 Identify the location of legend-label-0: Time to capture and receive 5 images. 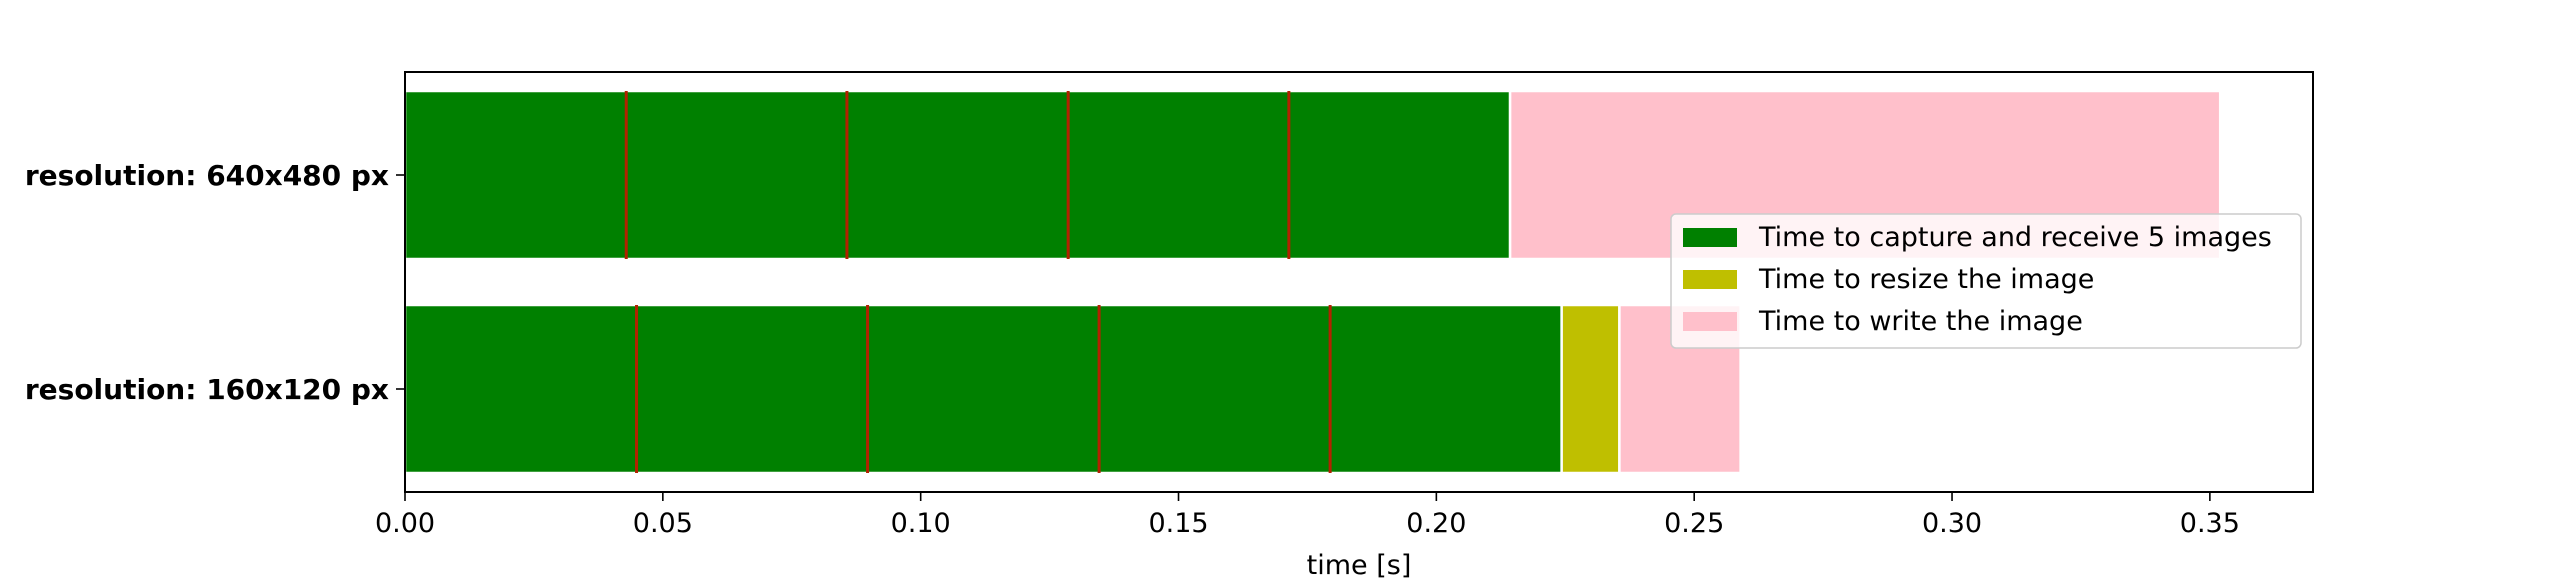
(2015, 237).